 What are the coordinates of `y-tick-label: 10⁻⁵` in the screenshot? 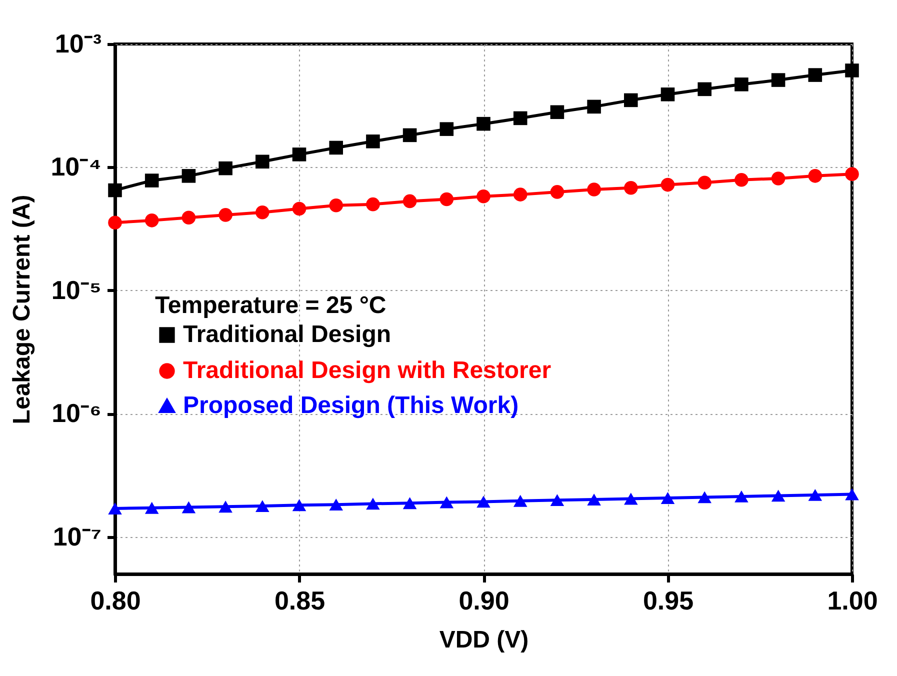 It's located at (76, 289).